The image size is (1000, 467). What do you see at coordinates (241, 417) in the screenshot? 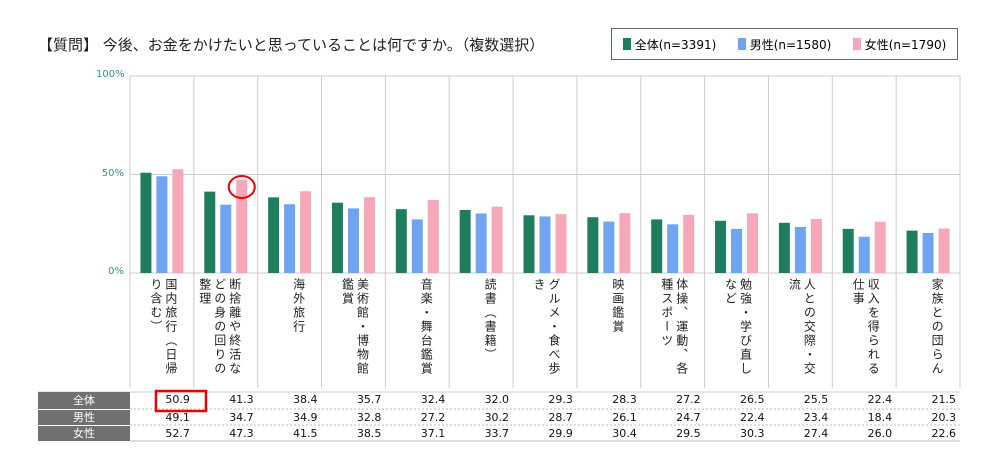
I see `table-cell: 34.7` at bounding box center [241, 417].